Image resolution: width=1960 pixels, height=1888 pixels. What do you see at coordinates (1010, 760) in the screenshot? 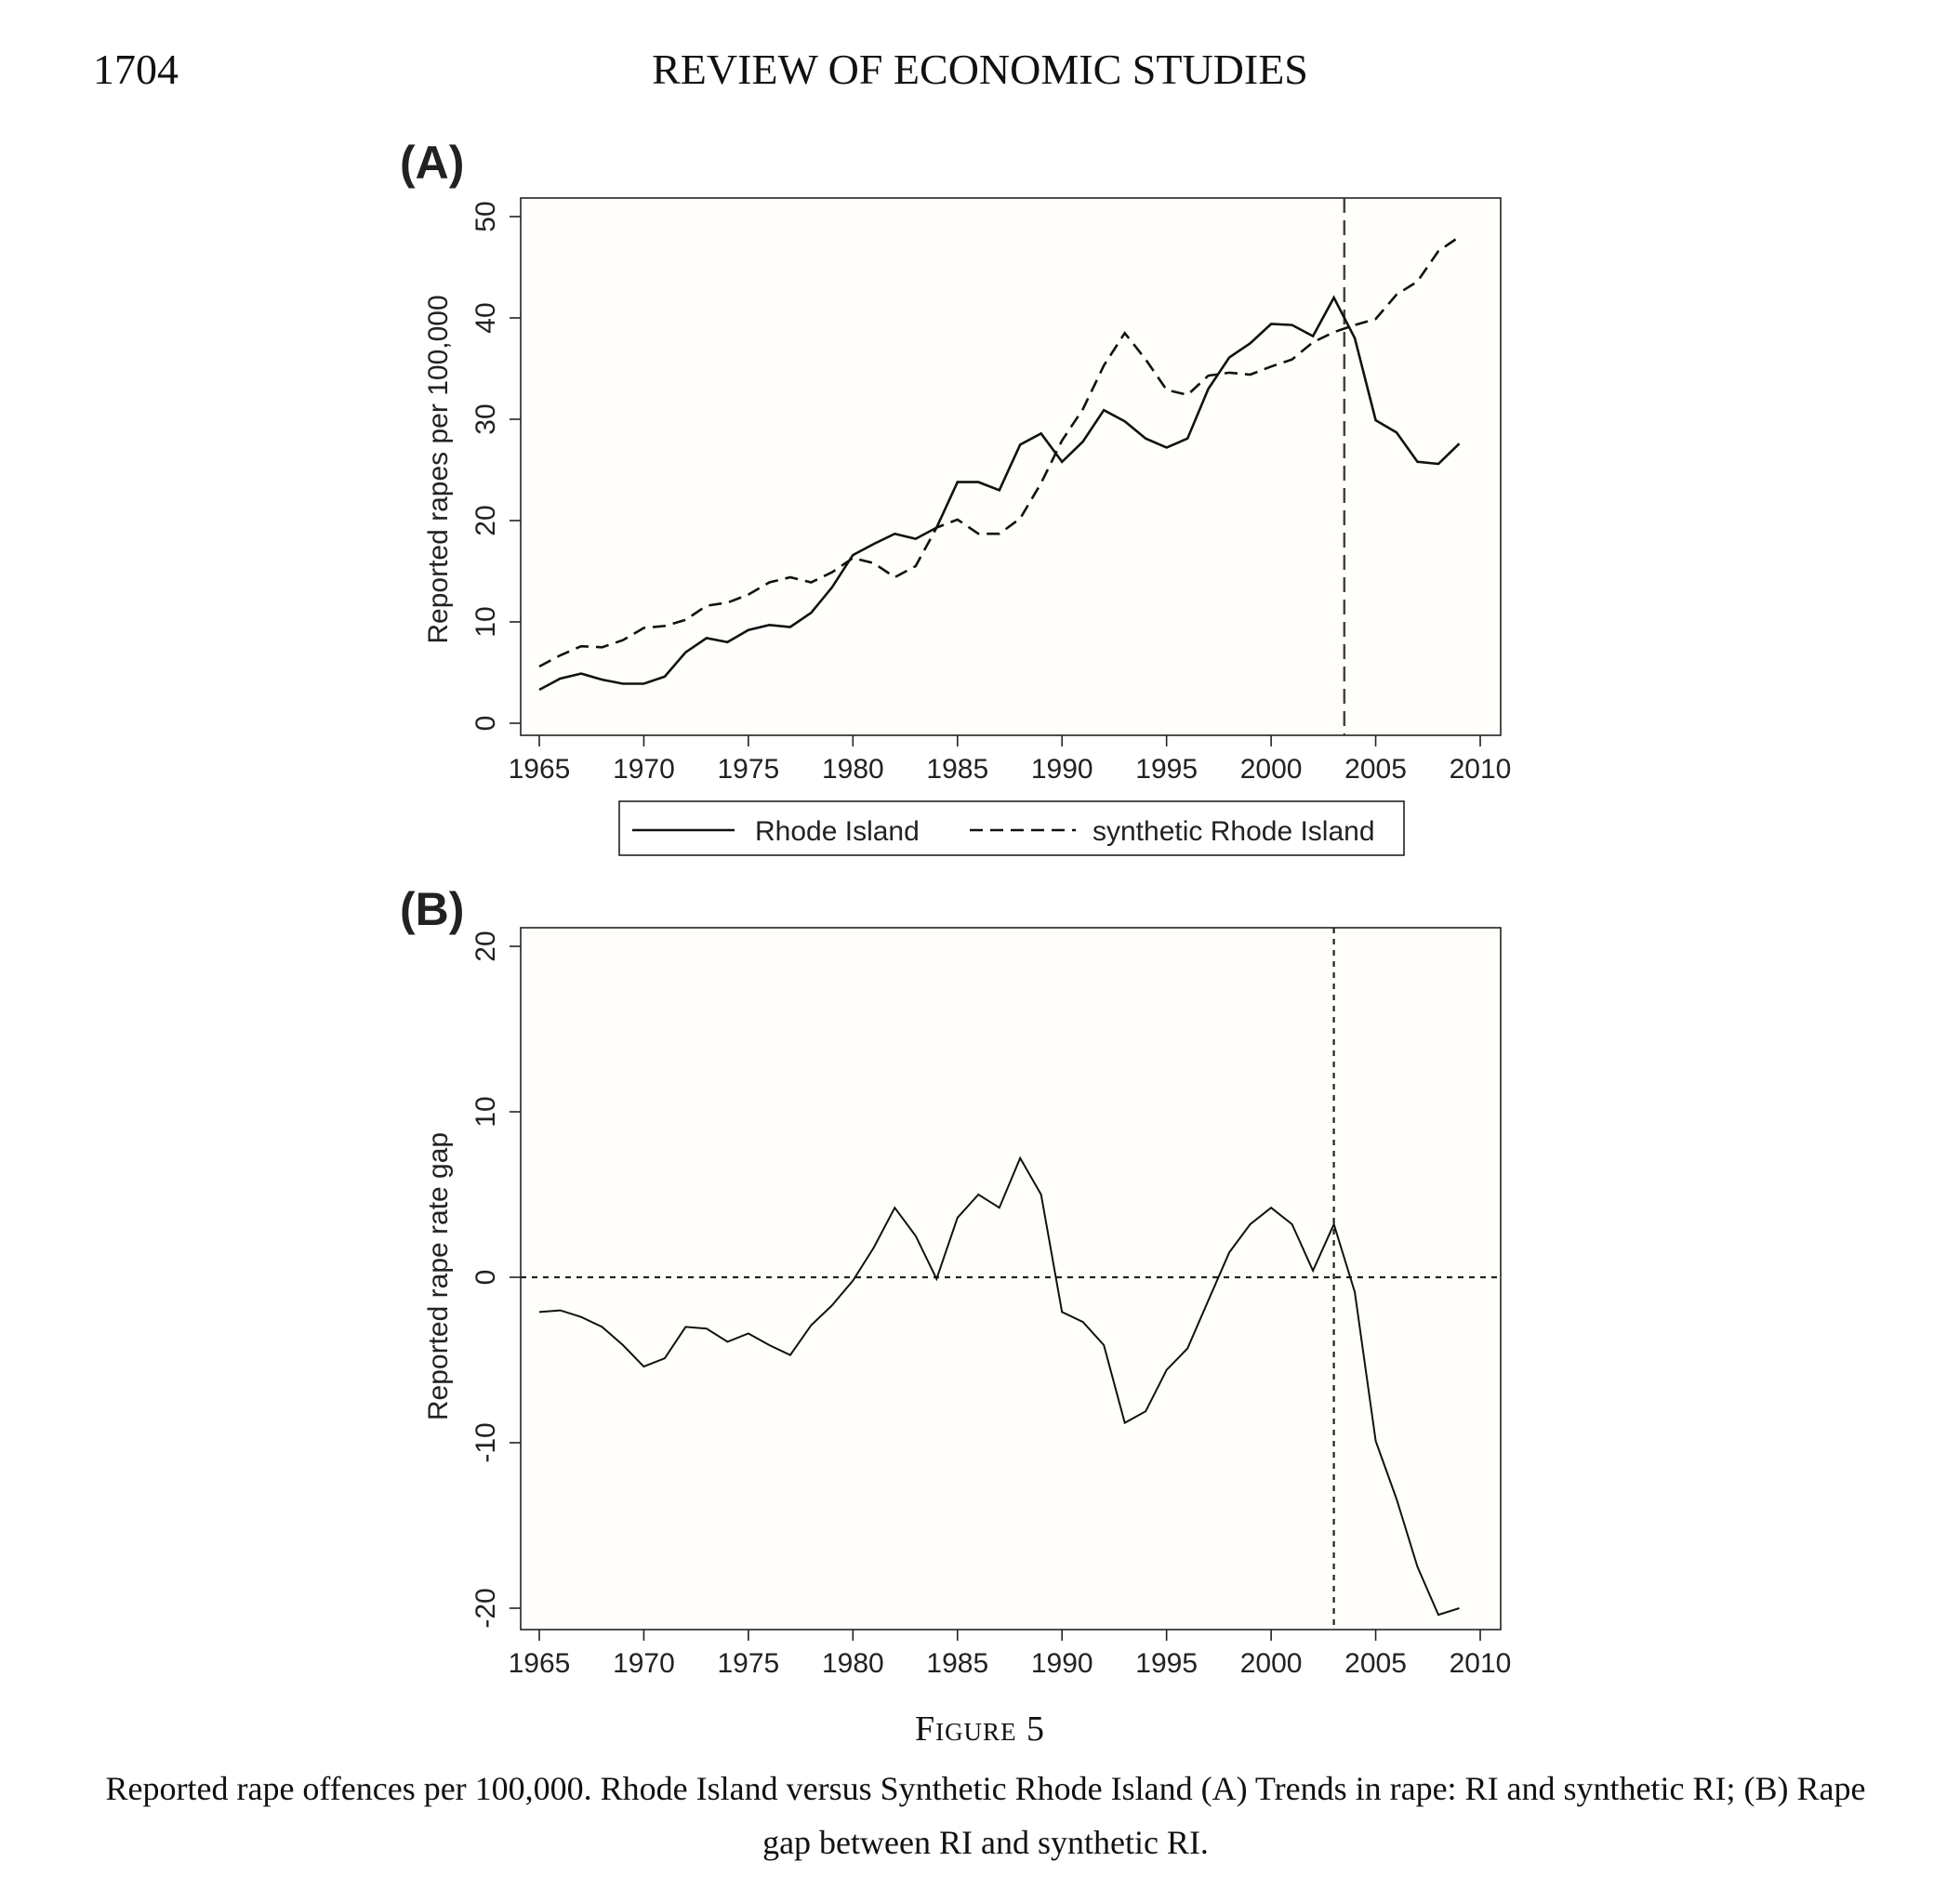
I see `panel-a-x-ticks: 1965 1970 1975 1980 1985 1990 1995 2000 2005 2010` at bounding box center [1010, 760].